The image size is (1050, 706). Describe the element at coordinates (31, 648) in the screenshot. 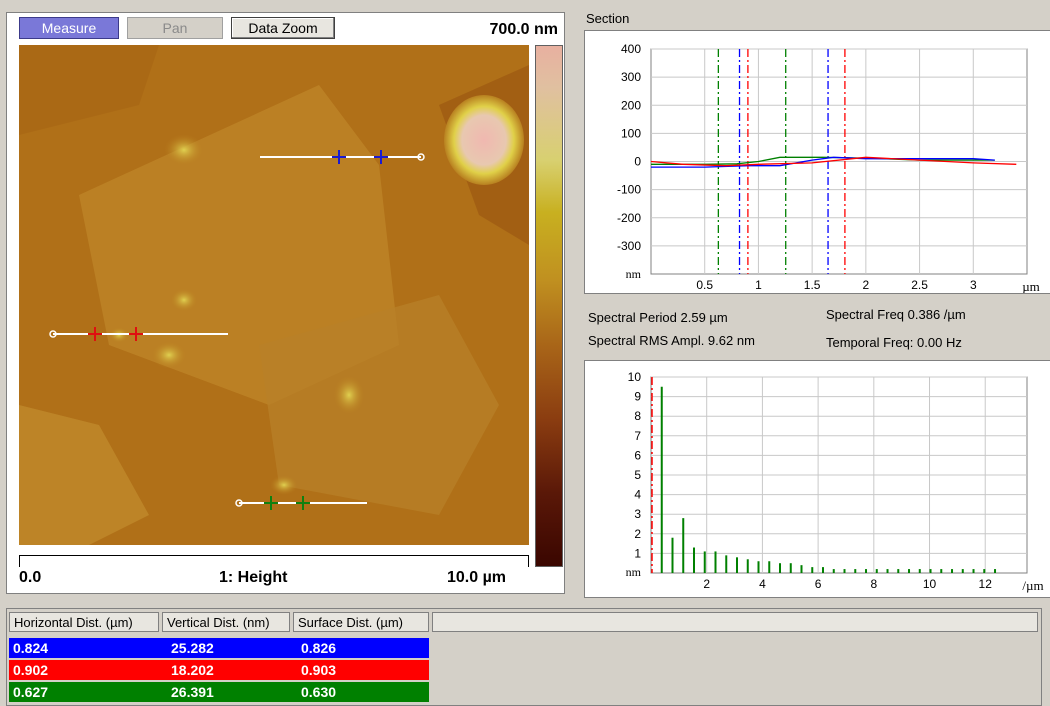

I see `horizontal-distance-value: 0.824` at that location.